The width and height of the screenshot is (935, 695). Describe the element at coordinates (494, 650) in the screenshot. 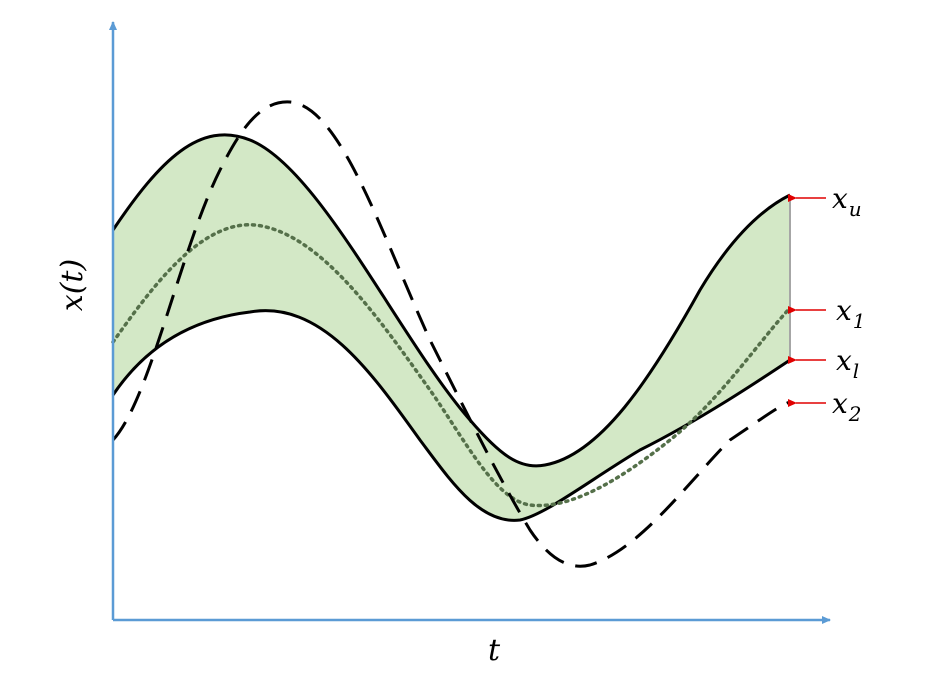

I see `x-axis-label: t` at that location.